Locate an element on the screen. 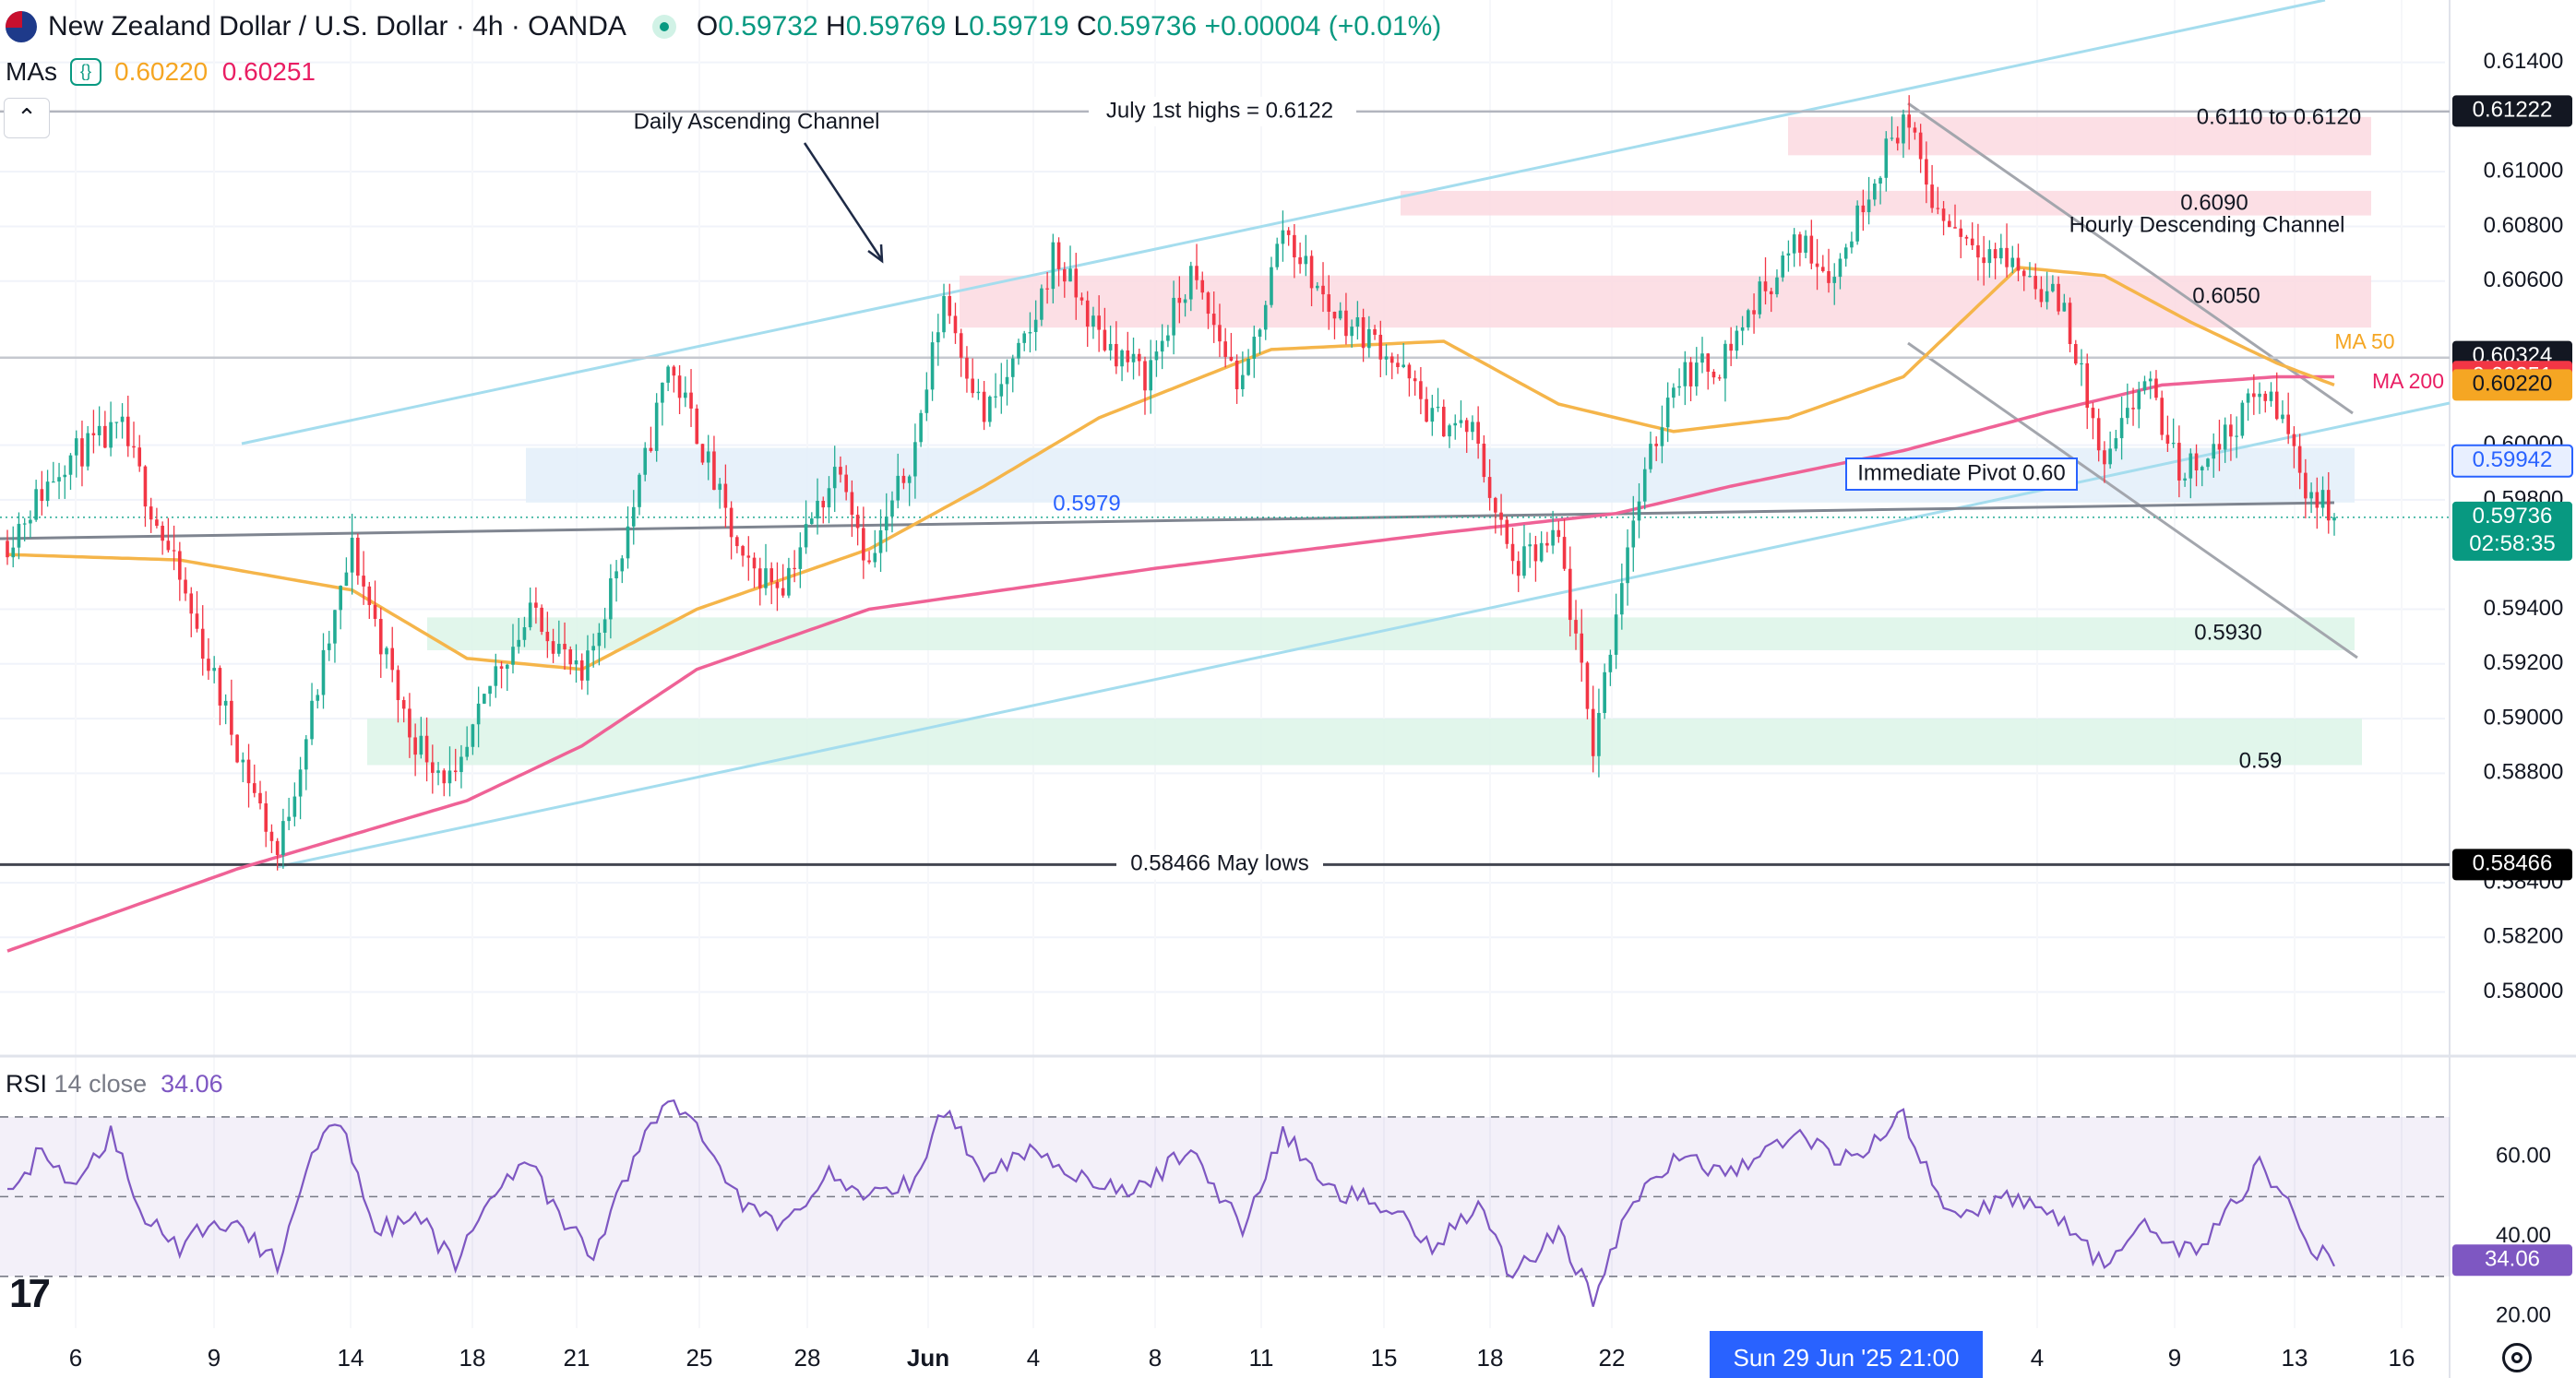  market-status-icon is located at coordinates (663, 27).